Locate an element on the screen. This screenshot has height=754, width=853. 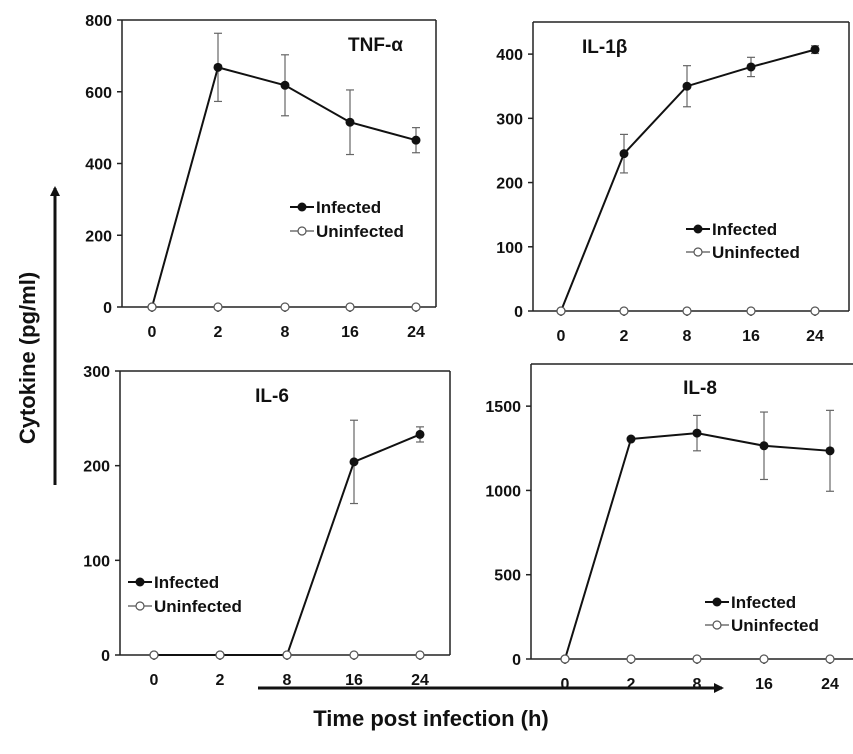
y-tick-label: 800 is located at coordinates (98, 21).